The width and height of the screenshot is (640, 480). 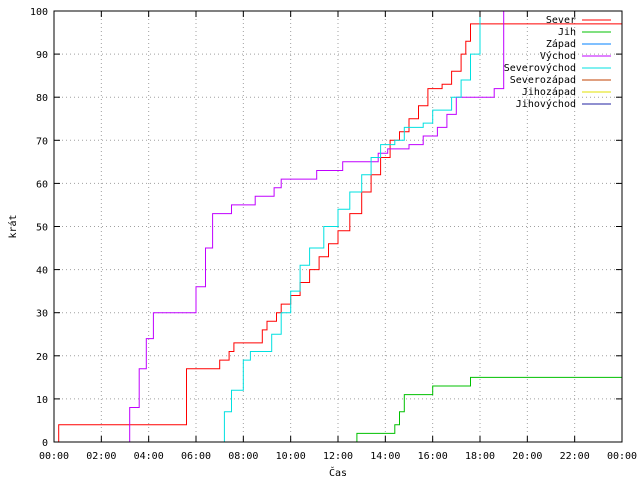 What do you see at coordinates (561, 20) in the screenshot?
I see `legend-label-sever: Sever` at bounding box center [561, 20].